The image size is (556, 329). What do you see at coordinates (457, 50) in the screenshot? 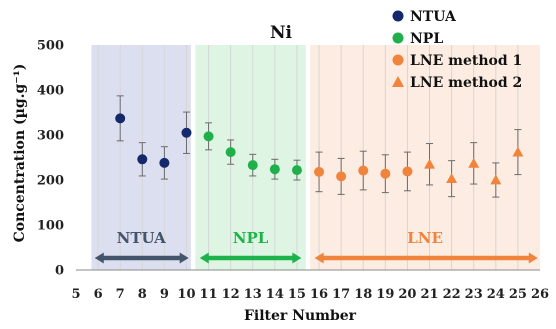
I see `legend: NTUA NPL LNE method 1 LNE method 2` at bounding box center [457, 50].